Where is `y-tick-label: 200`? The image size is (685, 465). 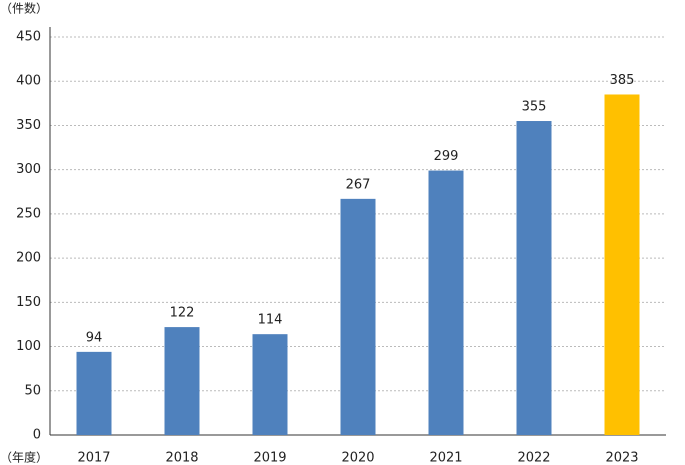 y-tick-label: 200 is located at coordinates (28, 258).